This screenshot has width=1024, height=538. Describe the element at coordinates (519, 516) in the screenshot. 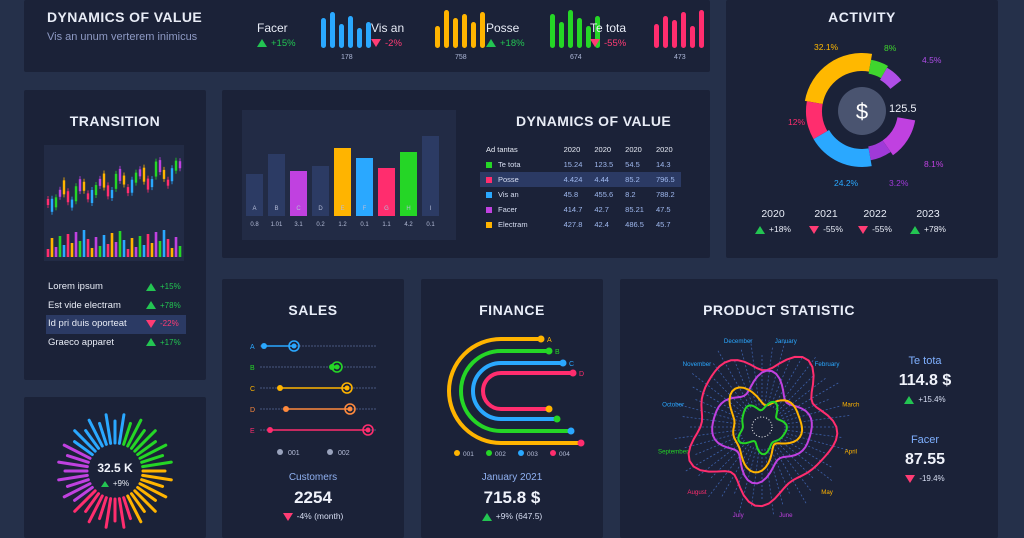

I see `finance-change-value: +9% (647.5)` at that location.